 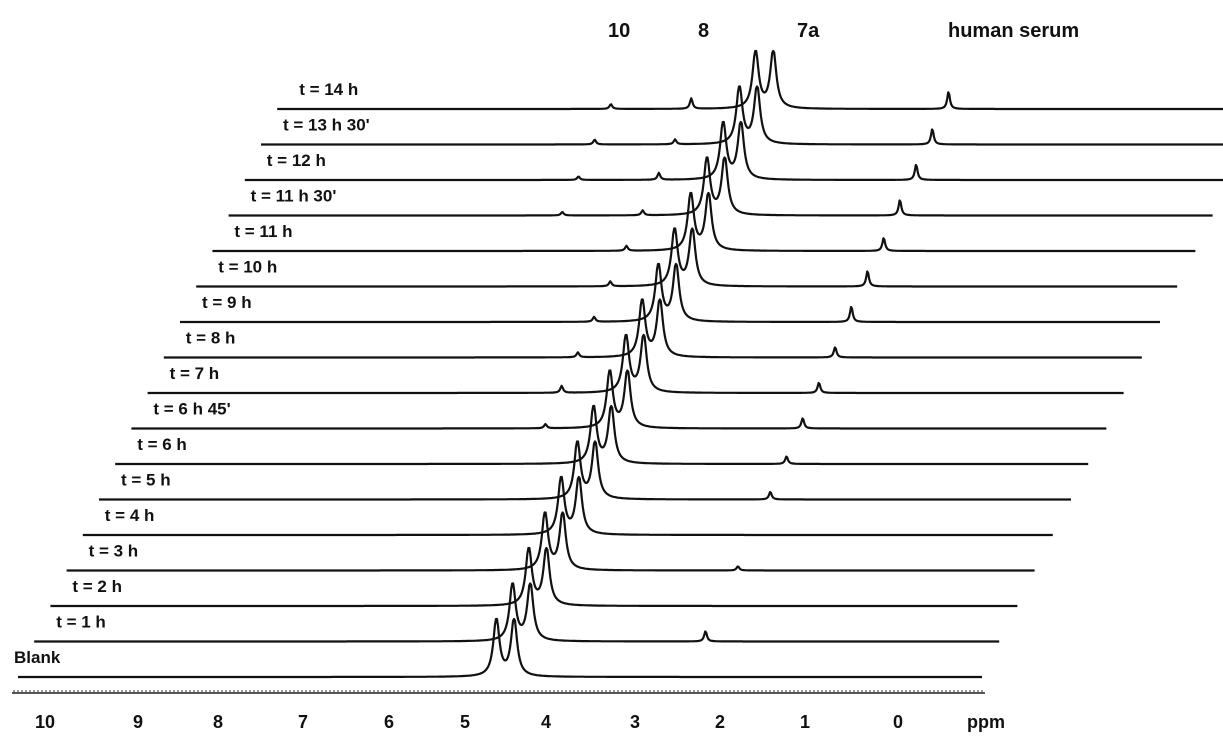 I want to click on x-tick-label-4: 4, so click(x=546, y=722).